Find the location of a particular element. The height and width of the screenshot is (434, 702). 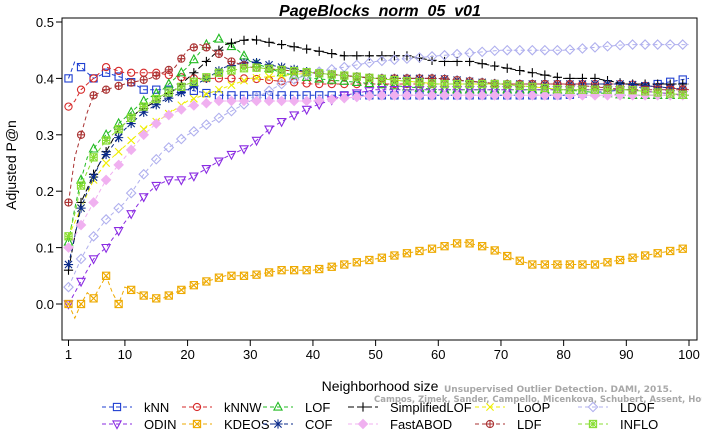

legend-label: LOF is located at coordinates (317, 407).